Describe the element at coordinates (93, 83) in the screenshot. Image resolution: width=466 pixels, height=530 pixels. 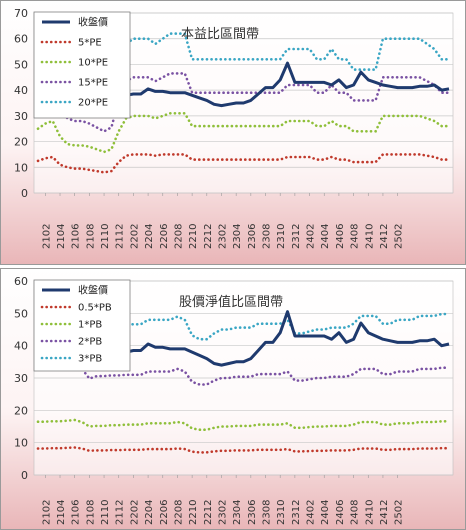
I see `legend-label: 15*PE` at that location.